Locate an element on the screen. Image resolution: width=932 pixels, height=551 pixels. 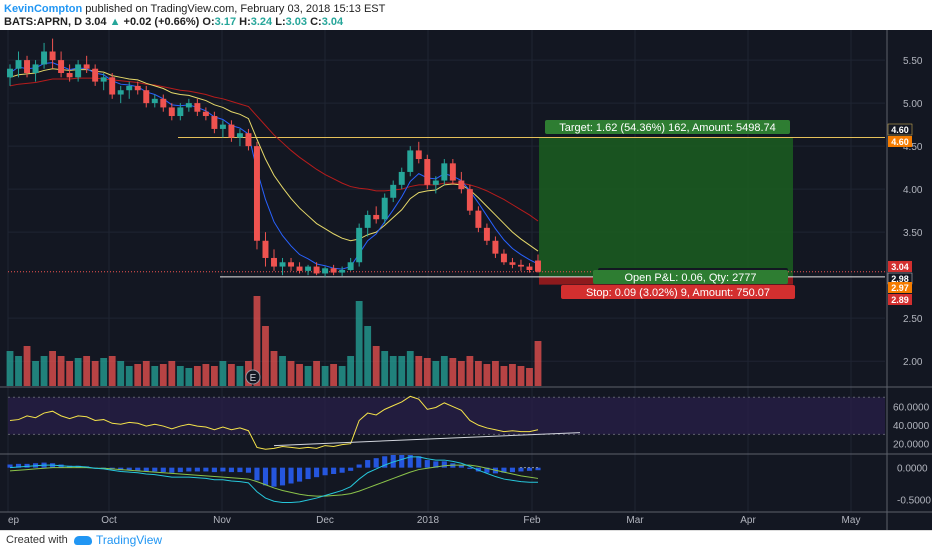
macd-line is located at coordinates (273, 479).